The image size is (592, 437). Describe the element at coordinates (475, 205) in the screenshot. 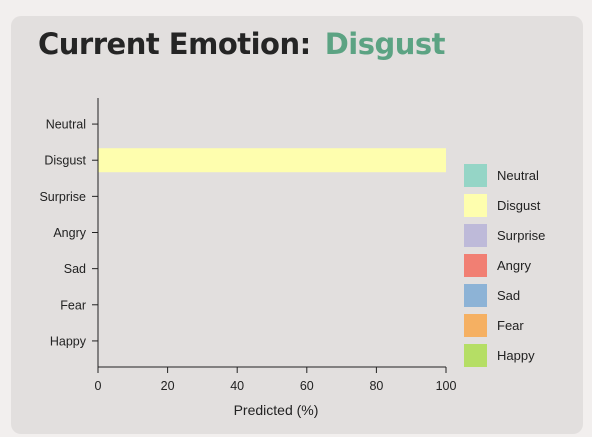

I see `legend-swatch-disgust` at that location.